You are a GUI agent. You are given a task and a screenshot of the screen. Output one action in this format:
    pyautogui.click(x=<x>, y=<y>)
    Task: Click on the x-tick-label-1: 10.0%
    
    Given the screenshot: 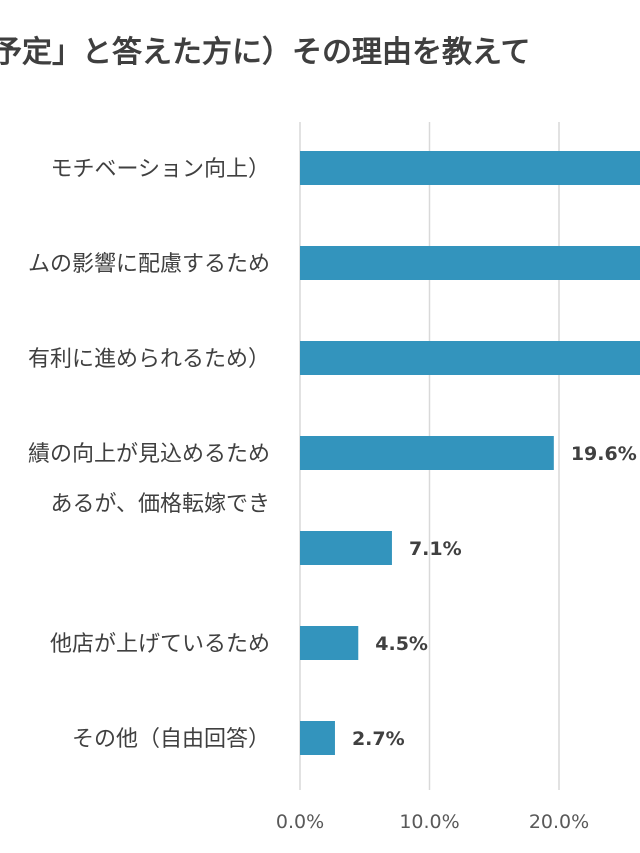 What is the action you would take?
    pyautogui.click(x=429, y=822)
    